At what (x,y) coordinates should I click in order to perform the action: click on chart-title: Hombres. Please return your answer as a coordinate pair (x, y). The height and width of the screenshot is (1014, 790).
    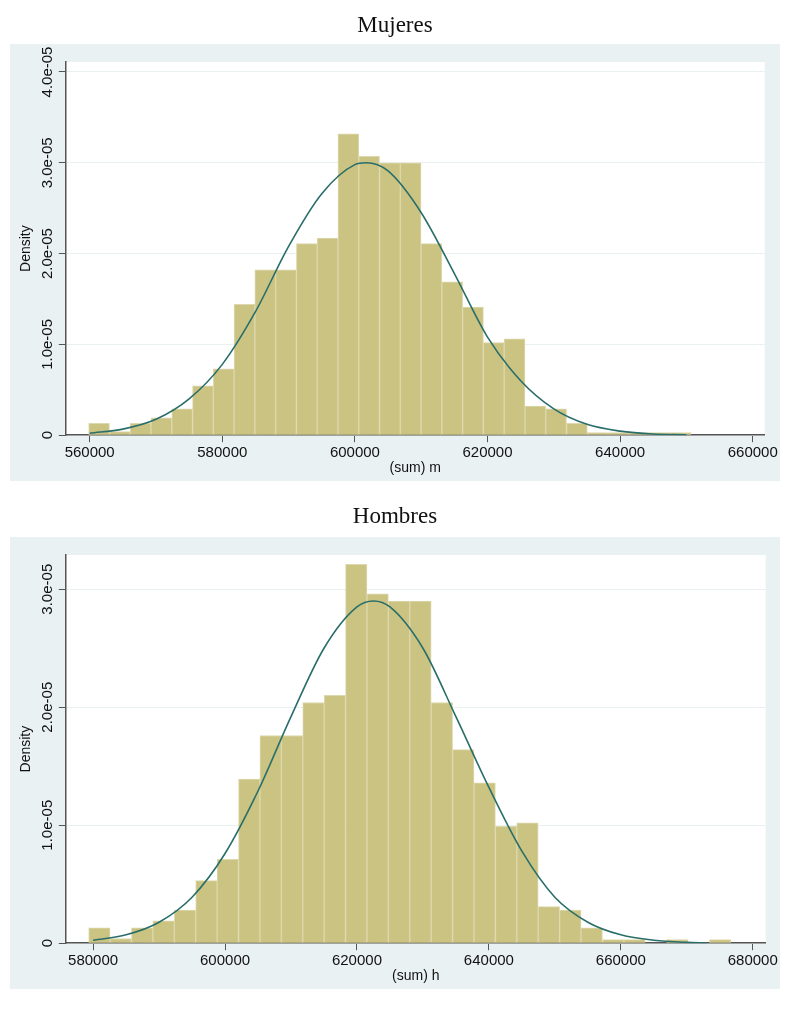
    Looking at the image, I should click on (395, 516).